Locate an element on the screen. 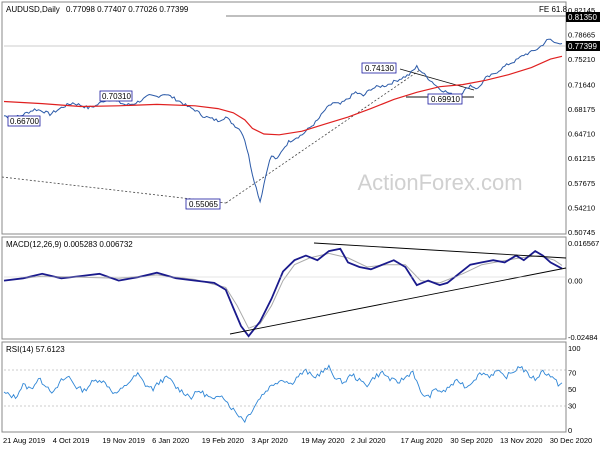 The width and height of the screenshot is (600, 450). price-y-tick: 0.61215 is located at coordinates (581, 158).